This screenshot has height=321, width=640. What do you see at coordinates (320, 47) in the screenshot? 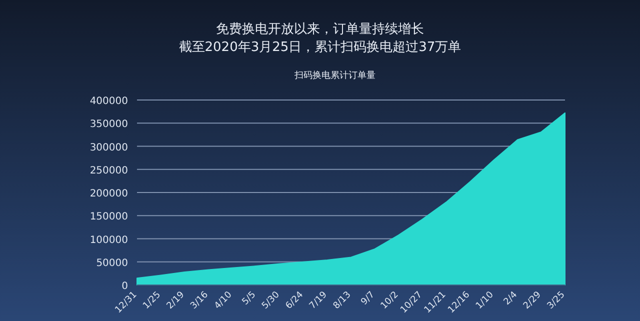
I see `chart-subtitle: 截至2020年3月25日，累计扫码换电超过37万单` at bounding box center [320, 47].